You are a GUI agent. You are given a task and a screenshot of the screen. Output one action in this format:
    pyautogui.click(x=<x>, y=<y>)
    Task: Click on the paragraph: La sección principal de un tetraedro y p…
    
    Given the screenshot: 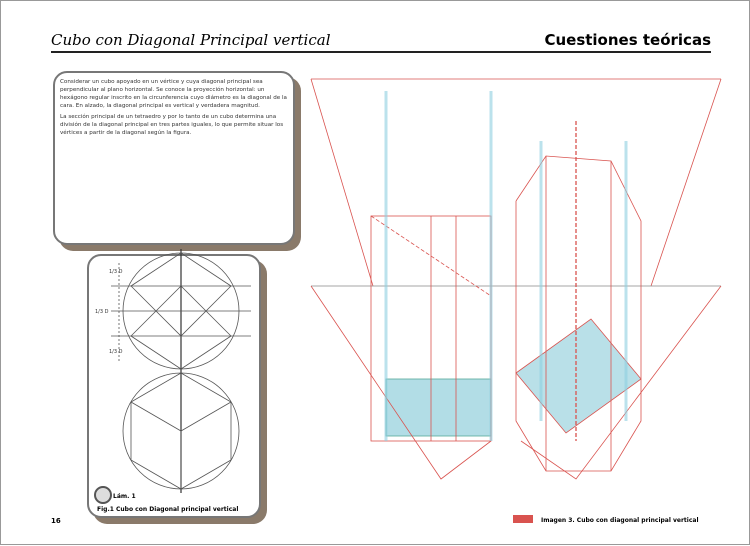 What is the action you would take?
    pyautogui.click(x=172, y=125)
    